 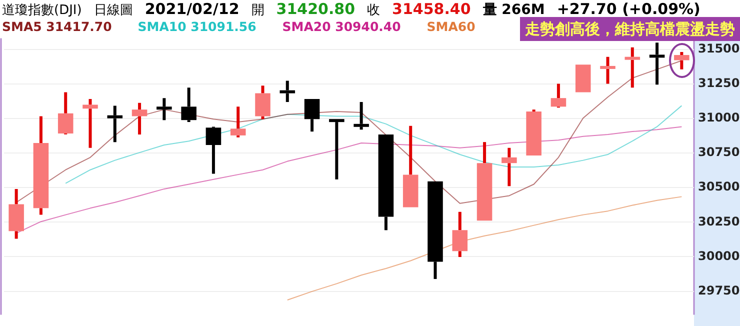 I want to click on text: 開, so click(x=257, y=10).